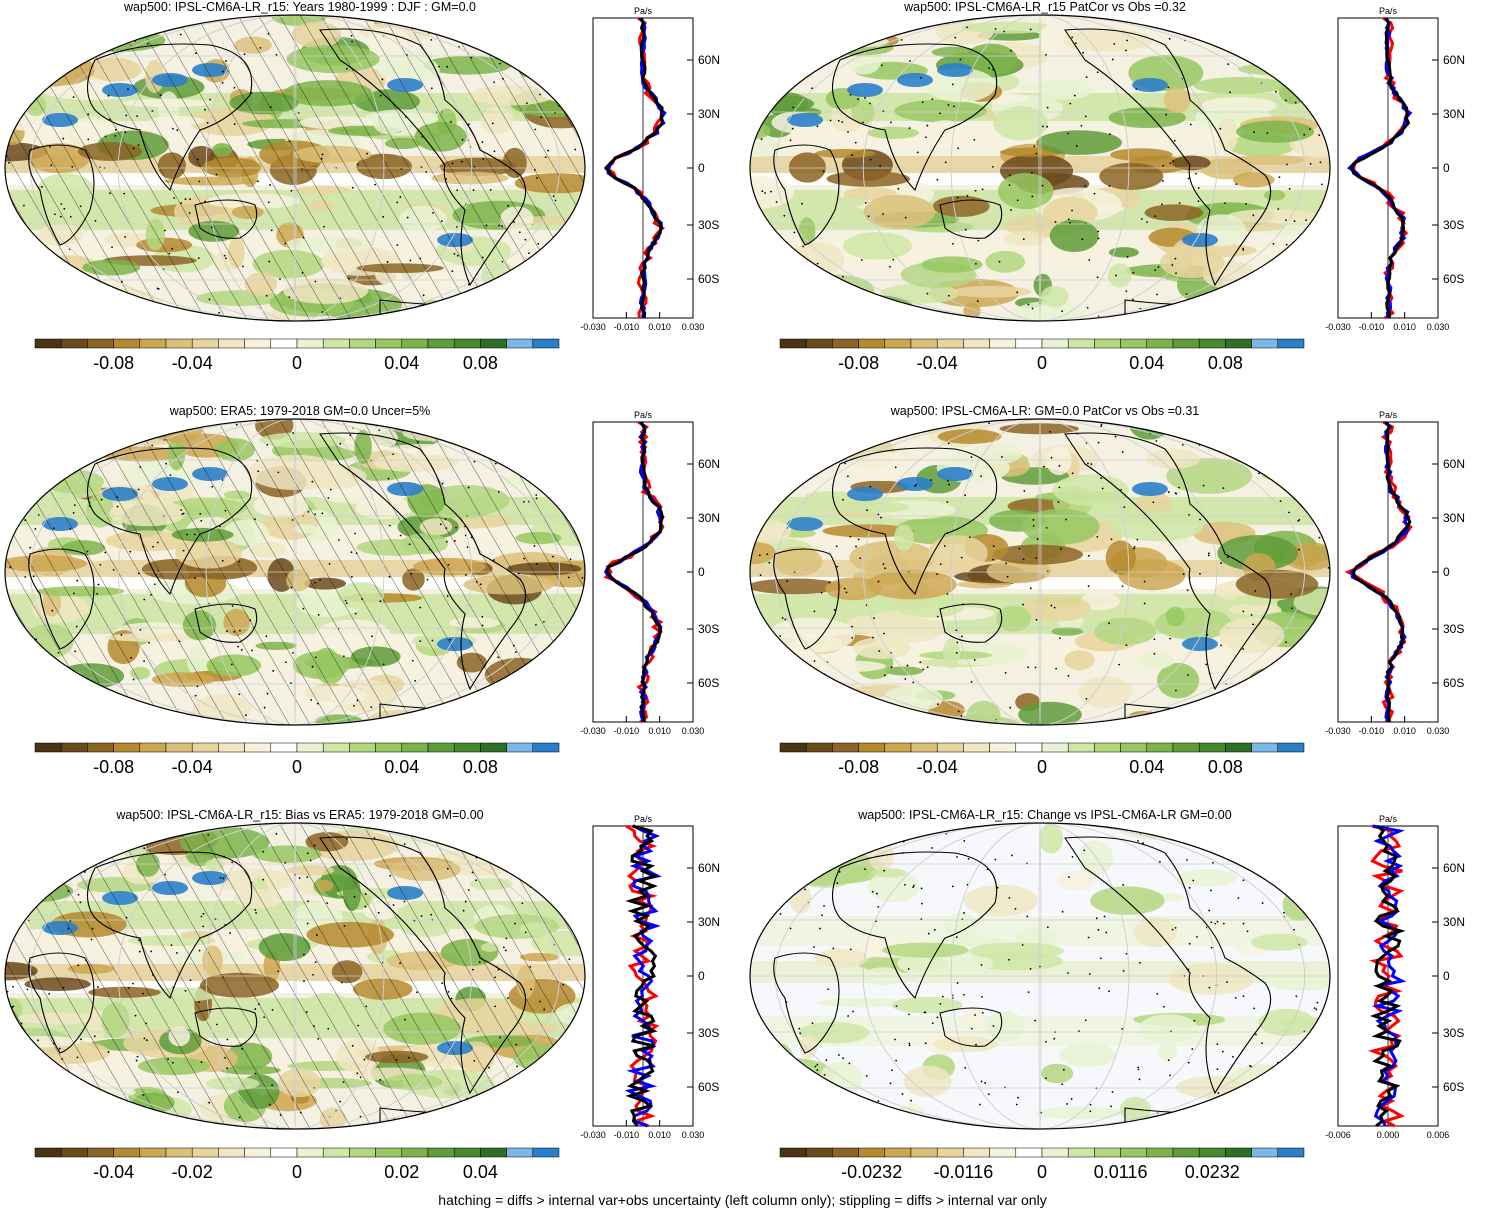  What do you see at coordinates (593, 327) in the screenshot?
I see `x-tick-label: -0.030` at bounding box center [593, 327].